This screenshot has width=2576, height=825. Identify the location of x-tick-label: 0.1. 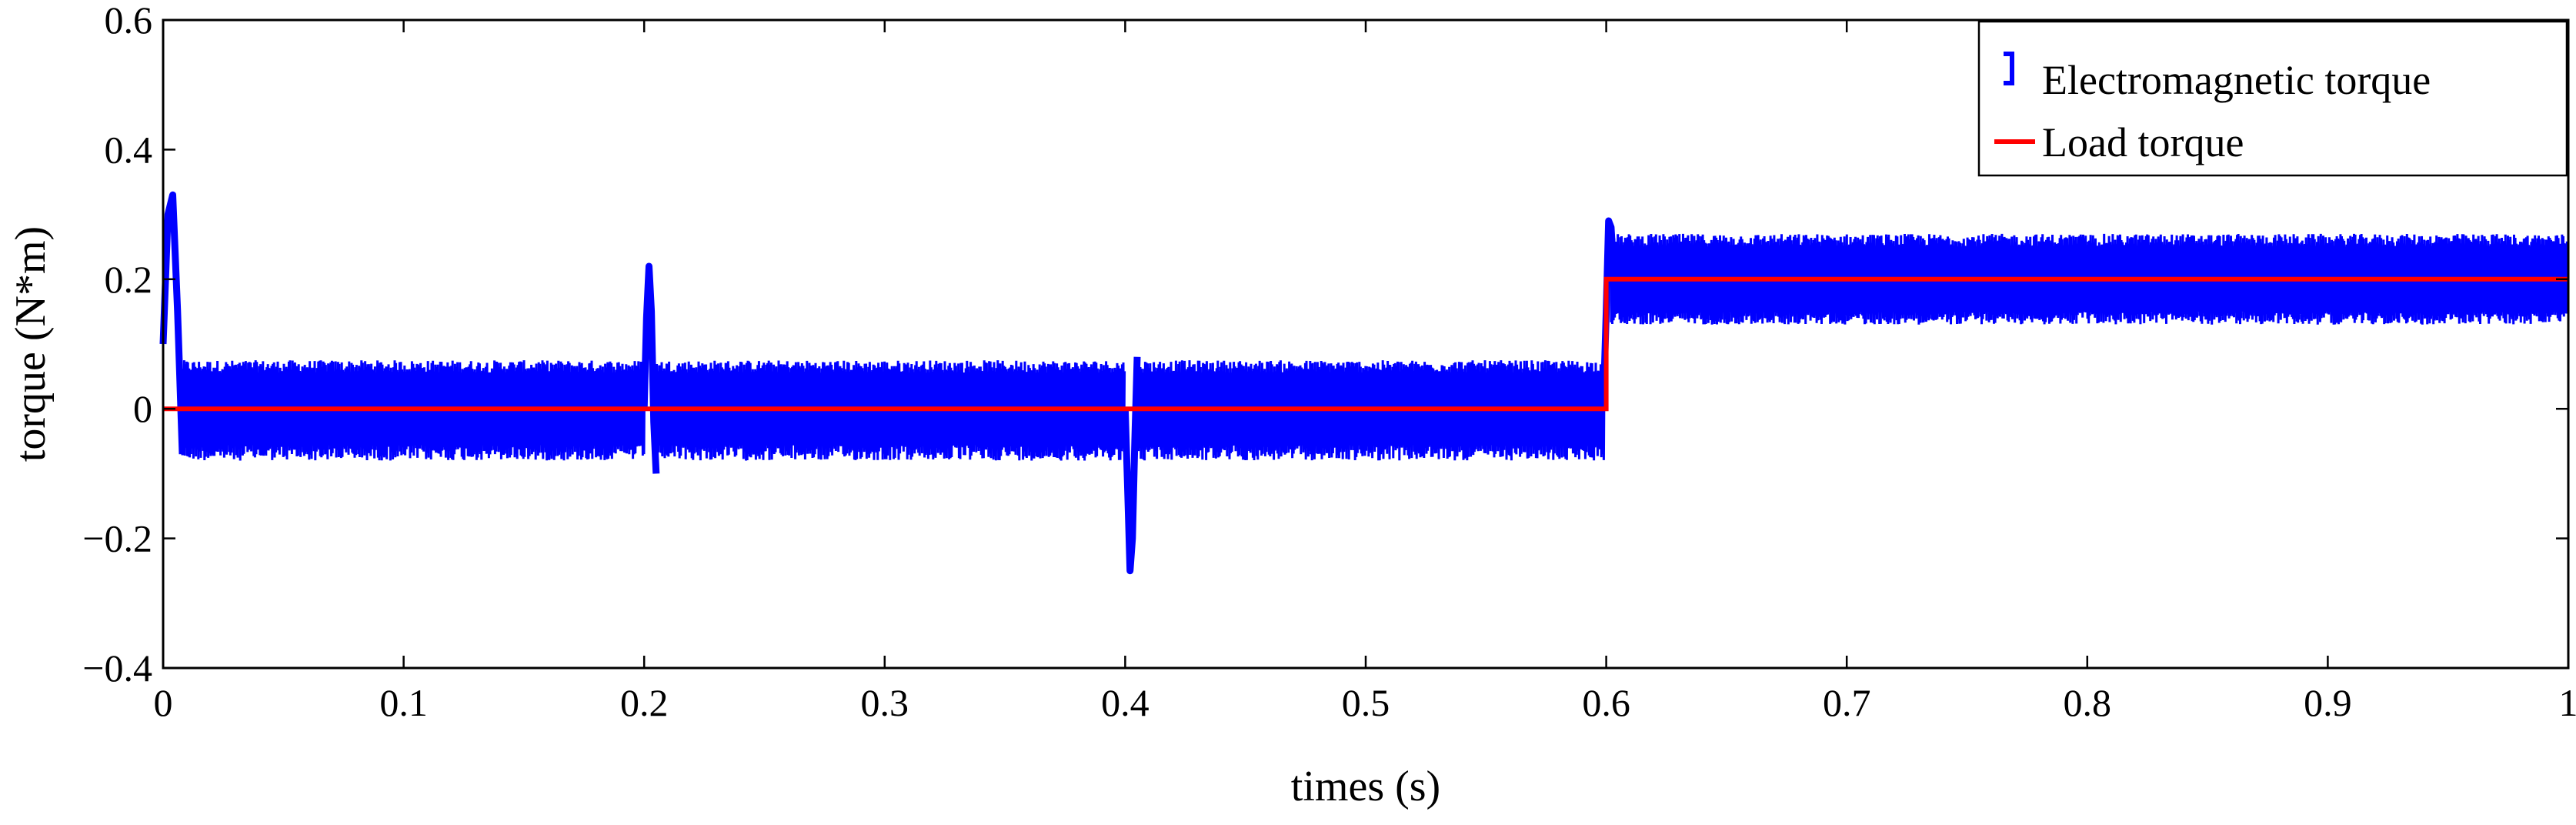
(403, 702).